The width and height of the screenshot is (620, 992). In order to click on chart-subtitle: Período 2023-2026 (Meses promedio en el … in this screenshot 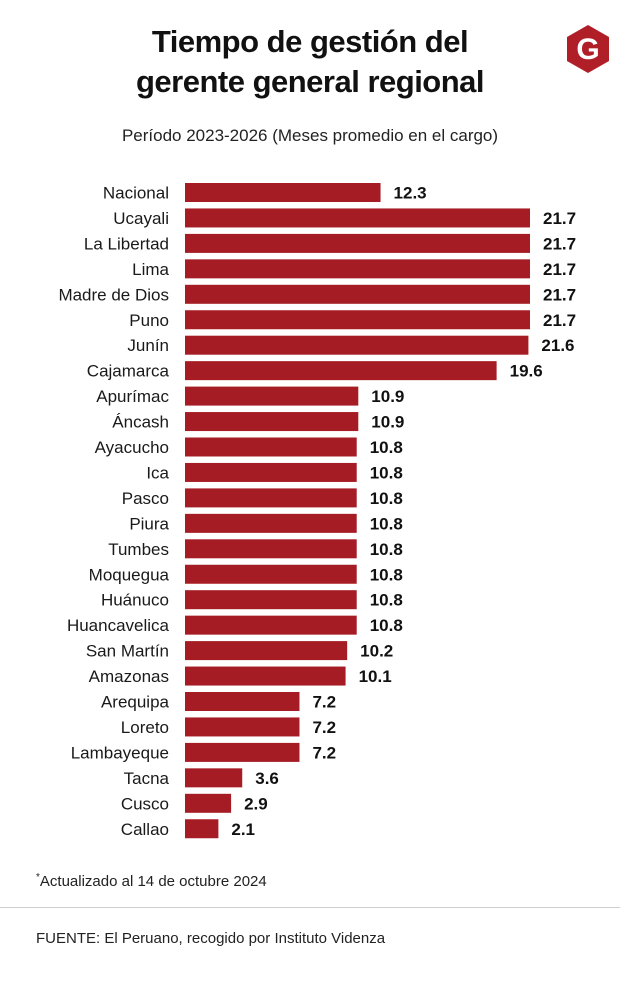, I will do `click(310, 135)`.